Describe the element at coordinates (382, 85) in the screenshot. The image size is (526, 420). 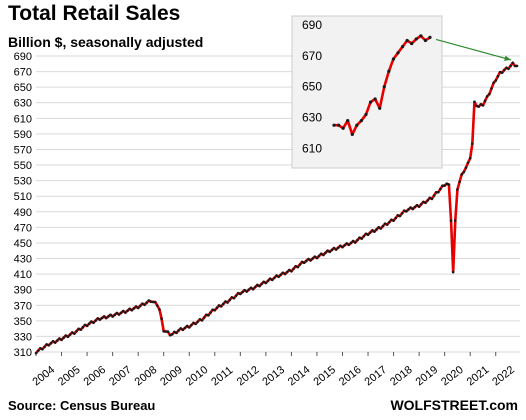
I see `inset-series-line` at that location.